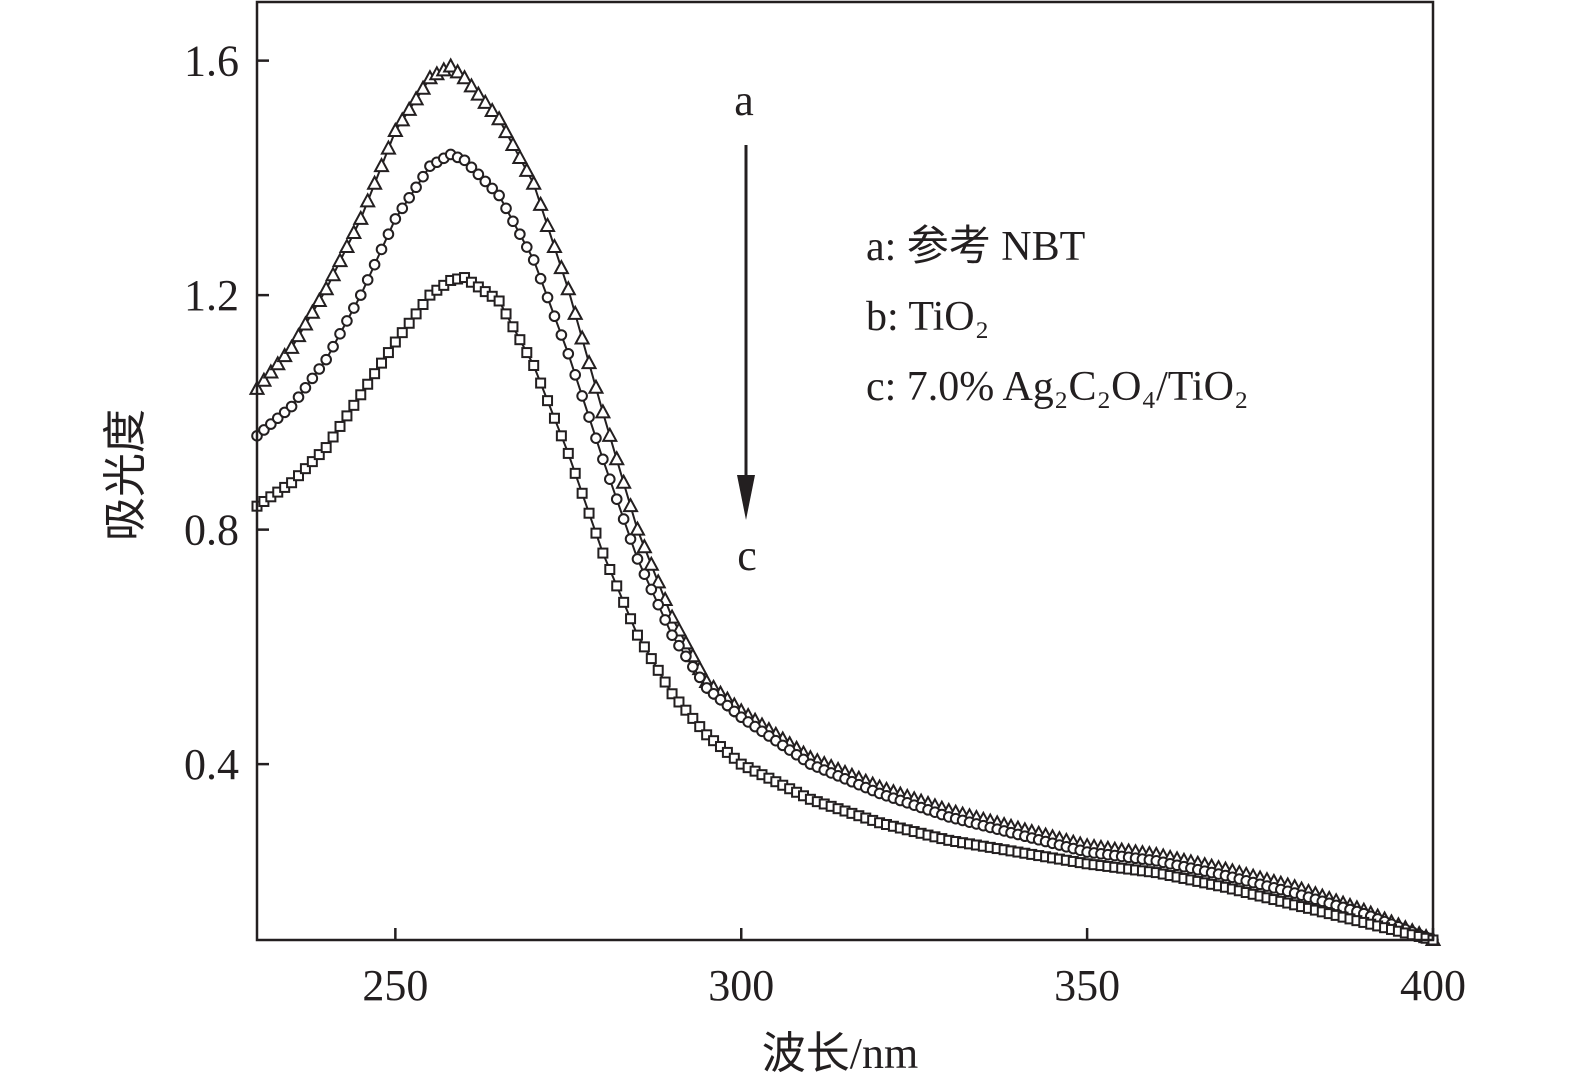  Describe the element at coordinates (975, 246) in the screenshot. I see `legend-entry-a: a: 参考 NBT` at that location.